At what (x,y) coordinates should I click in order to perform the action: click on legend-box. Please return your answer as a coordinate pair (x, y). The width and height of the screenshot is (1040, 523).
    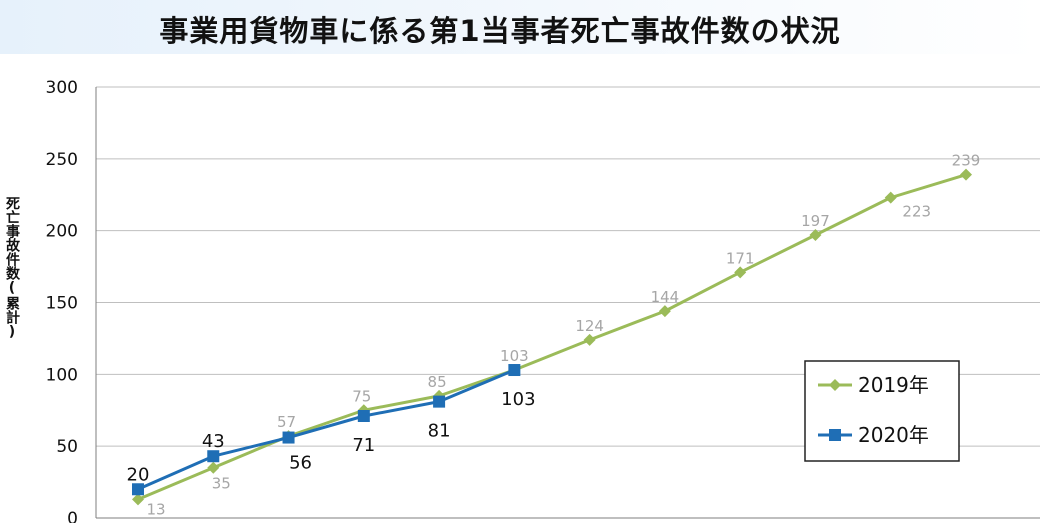
    Looking at the image, I should click on (882, 411).